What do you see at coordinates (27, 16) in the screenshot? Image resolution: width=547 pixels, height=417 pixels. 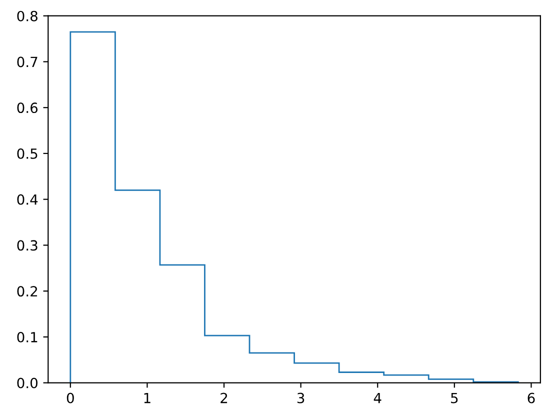 I see `y-tick-label: 0.8` at bounding box center [27, 16].